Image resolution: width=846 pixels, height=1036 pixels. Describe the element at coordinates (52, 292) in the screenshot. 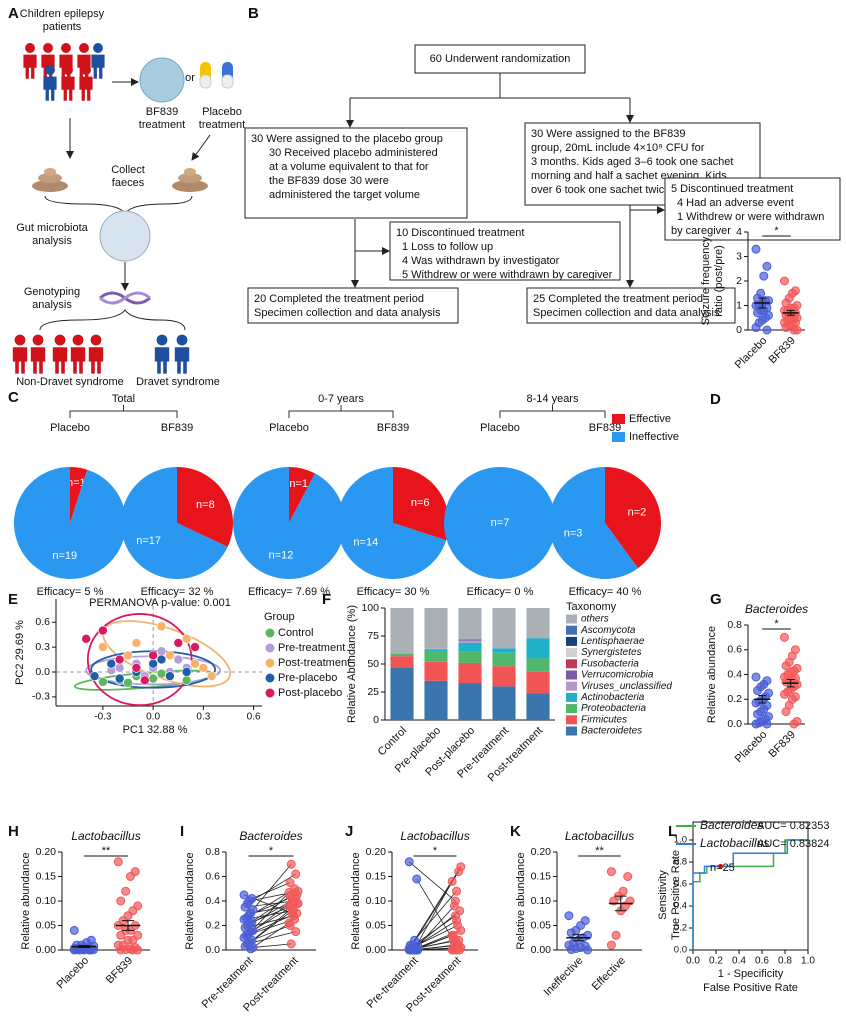

I see `panel-a-text: Genotyping` at that location.